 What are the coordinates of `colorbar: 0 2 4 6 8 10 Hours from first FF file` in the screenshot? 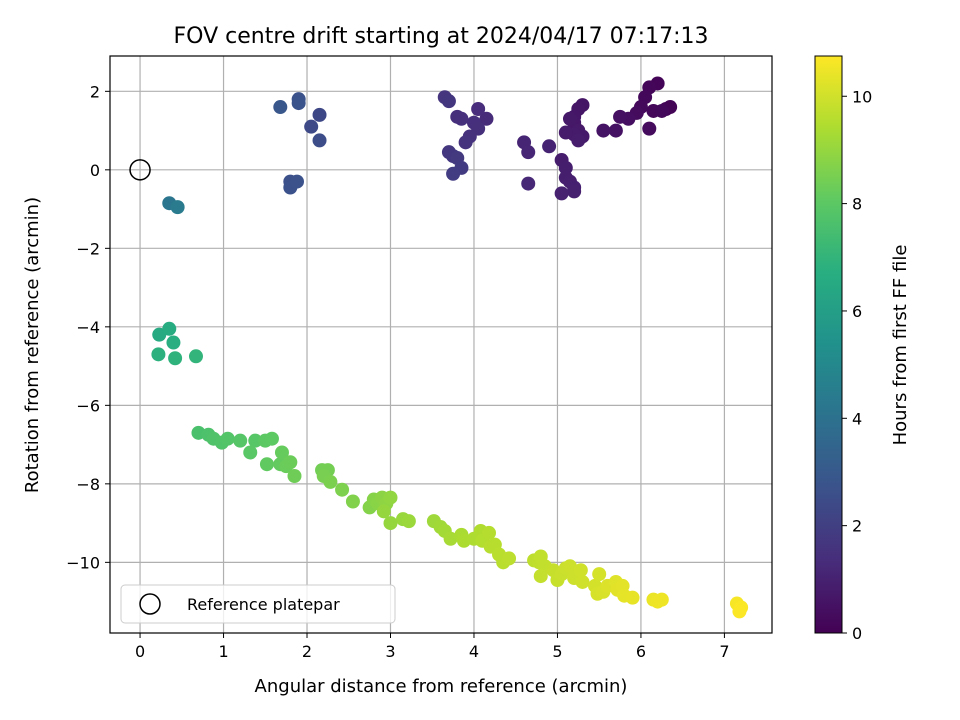 It's located at (862, 349).